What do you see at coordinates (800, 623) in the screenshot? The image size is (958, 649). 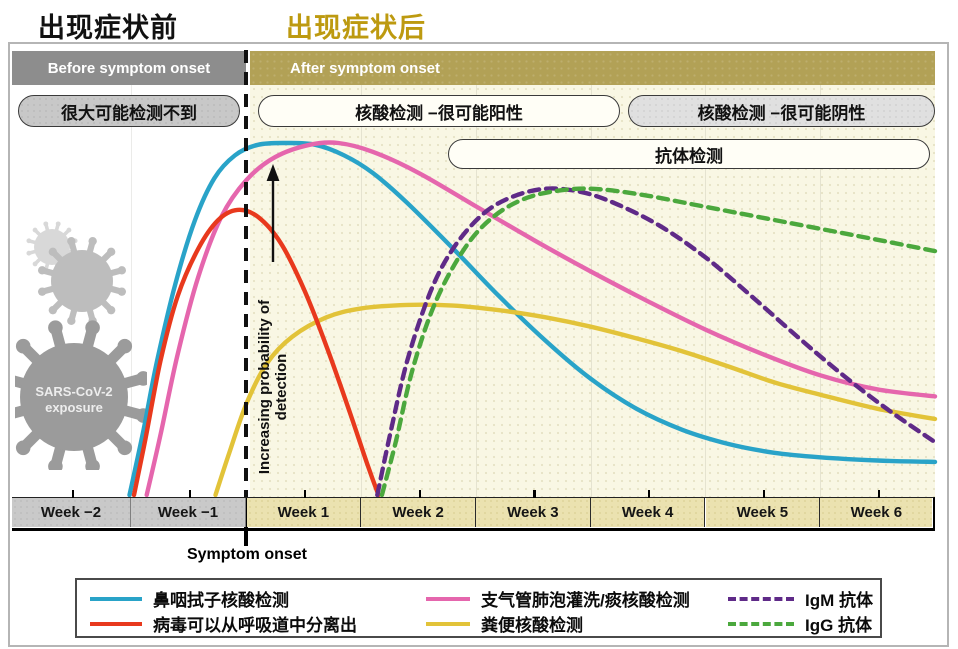 I see `legend-item-igg: IgG 抗体` at bounding box center [800, 623].